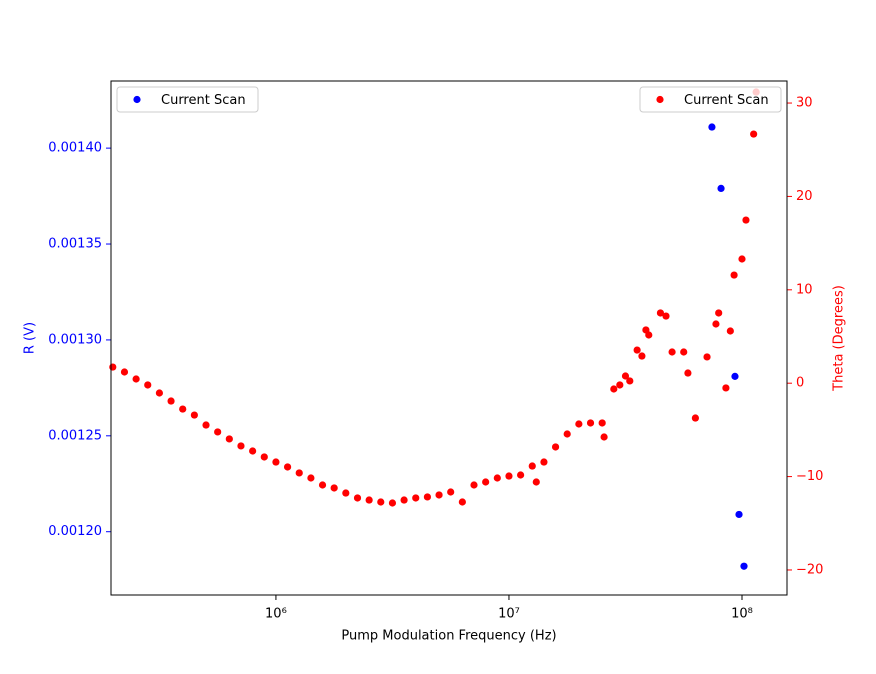  I want to click on y-tick-label: 0.00140, so click(75, 148).